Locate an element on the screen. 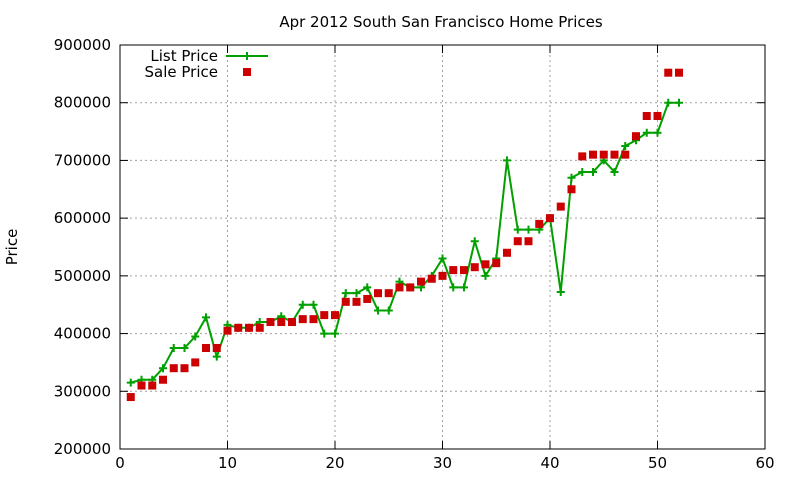 This screenshot has width=800, height=480. x-tick-label: 60 is located at coordinates (764, 463).